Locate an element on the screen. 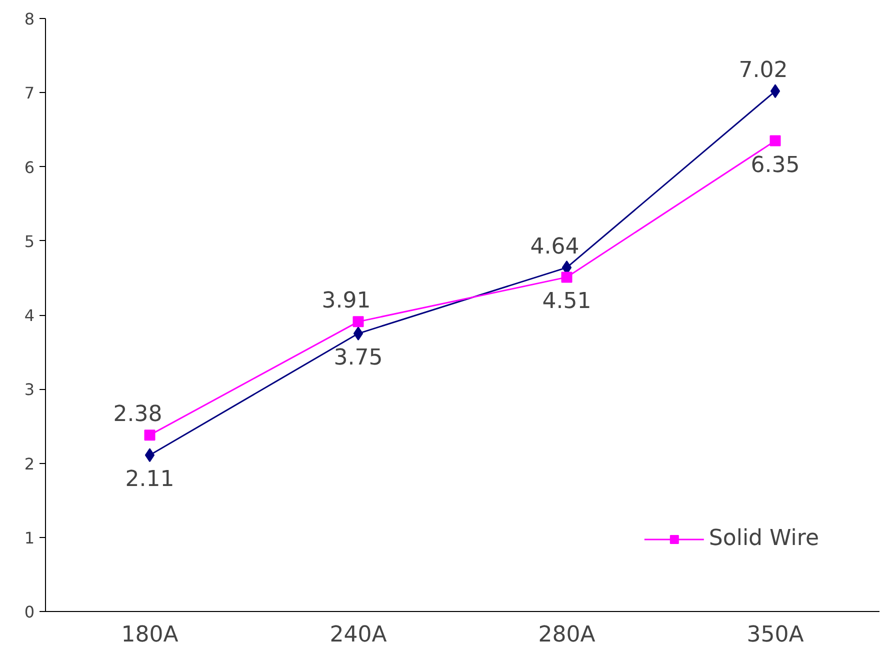 The height and width of the screenshot is (650, 884). legend-label: Solid Wire is located at coordinates (763, 538).